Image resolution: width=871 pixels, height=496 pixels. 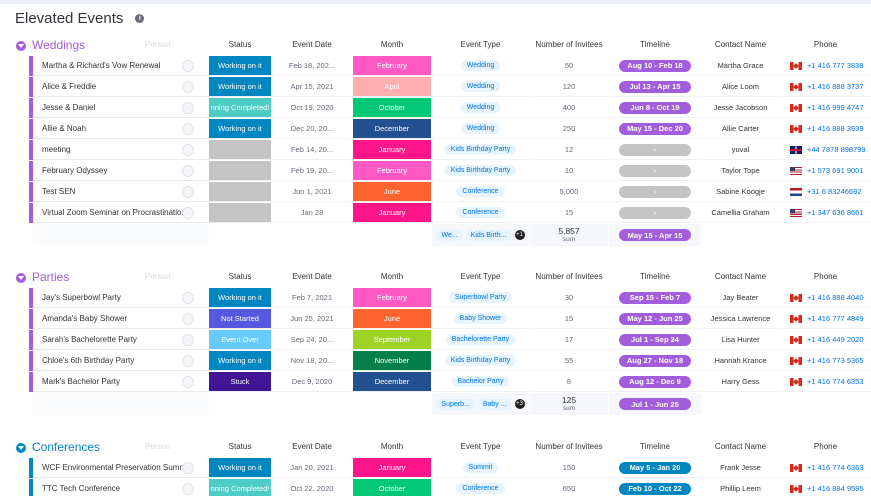 What do you see at coordinates (835, 86) in the screenshot?
I see `phone-number: +1 416 888 3737` at bounding box center [835, 86].